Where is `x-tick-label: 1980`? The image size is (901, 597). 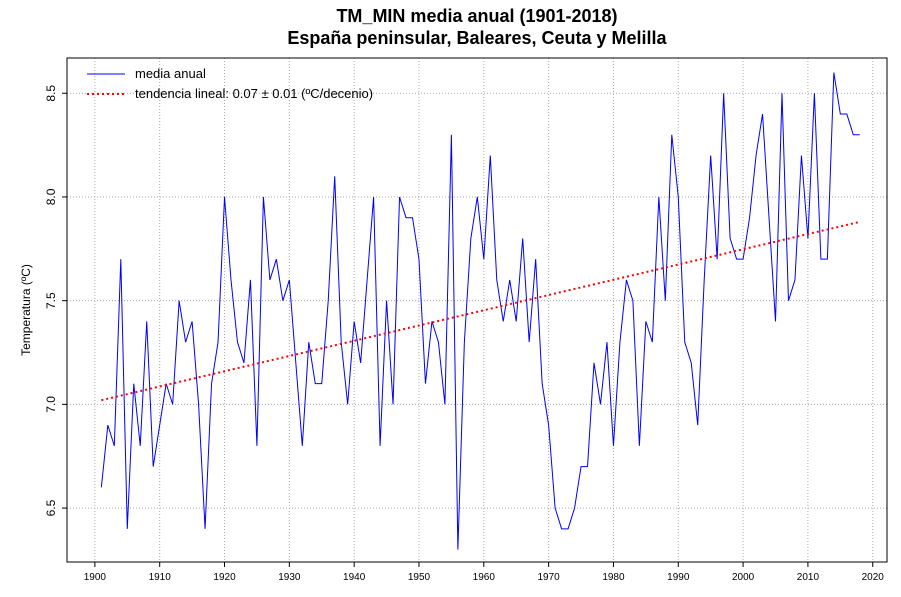
x-tick-label: 1980 is located at coordinates (613, 577).